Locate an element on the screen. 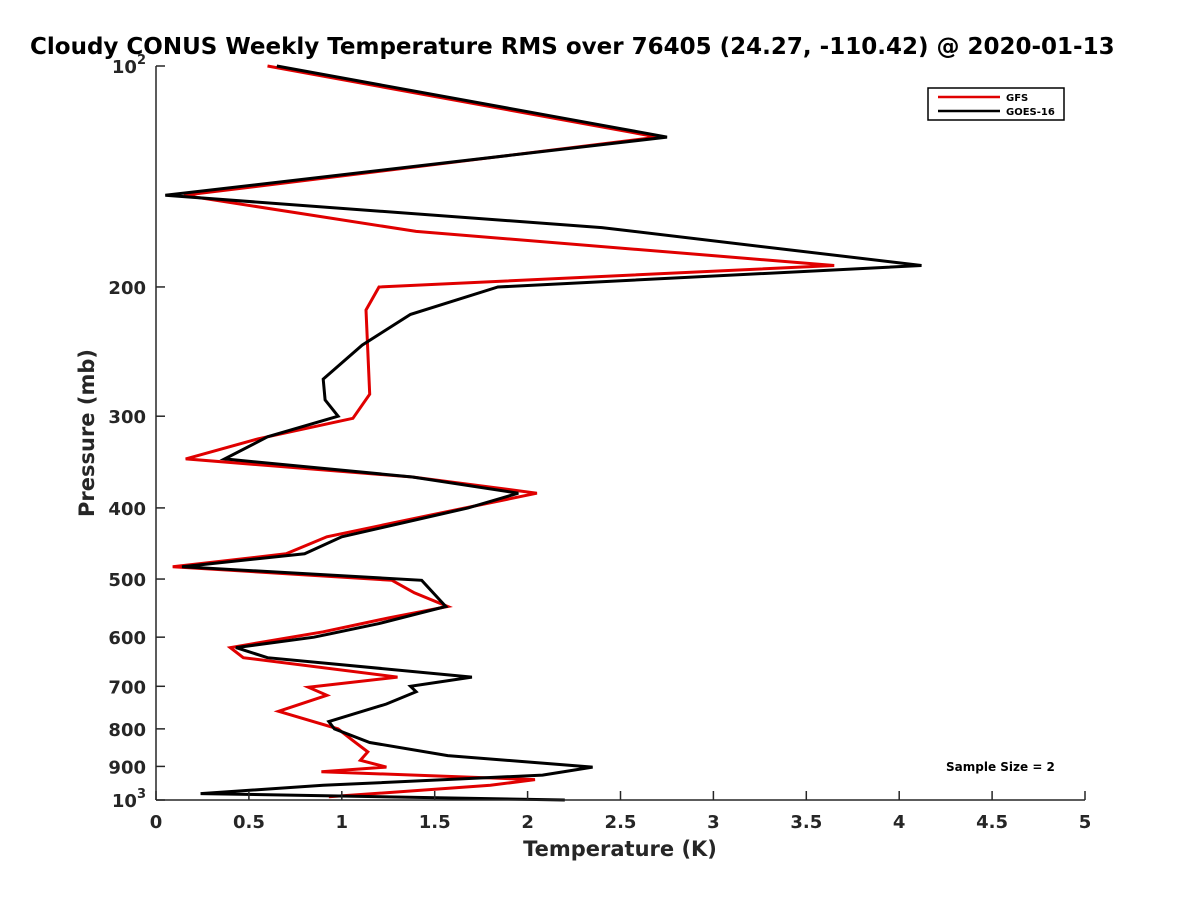 This screenshot has width=1200, height=900. x-tick-label: 0.5 is located at coordinates (249, 822).